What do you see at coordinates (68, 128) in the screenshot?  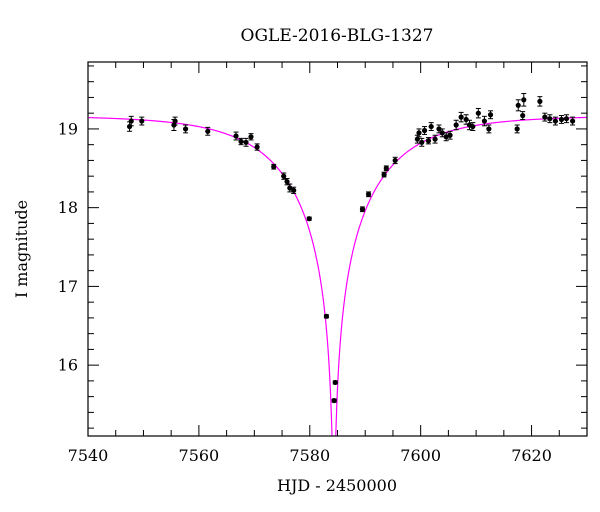 I see `y-tick-label: 19` at bounding box center [68, 128].